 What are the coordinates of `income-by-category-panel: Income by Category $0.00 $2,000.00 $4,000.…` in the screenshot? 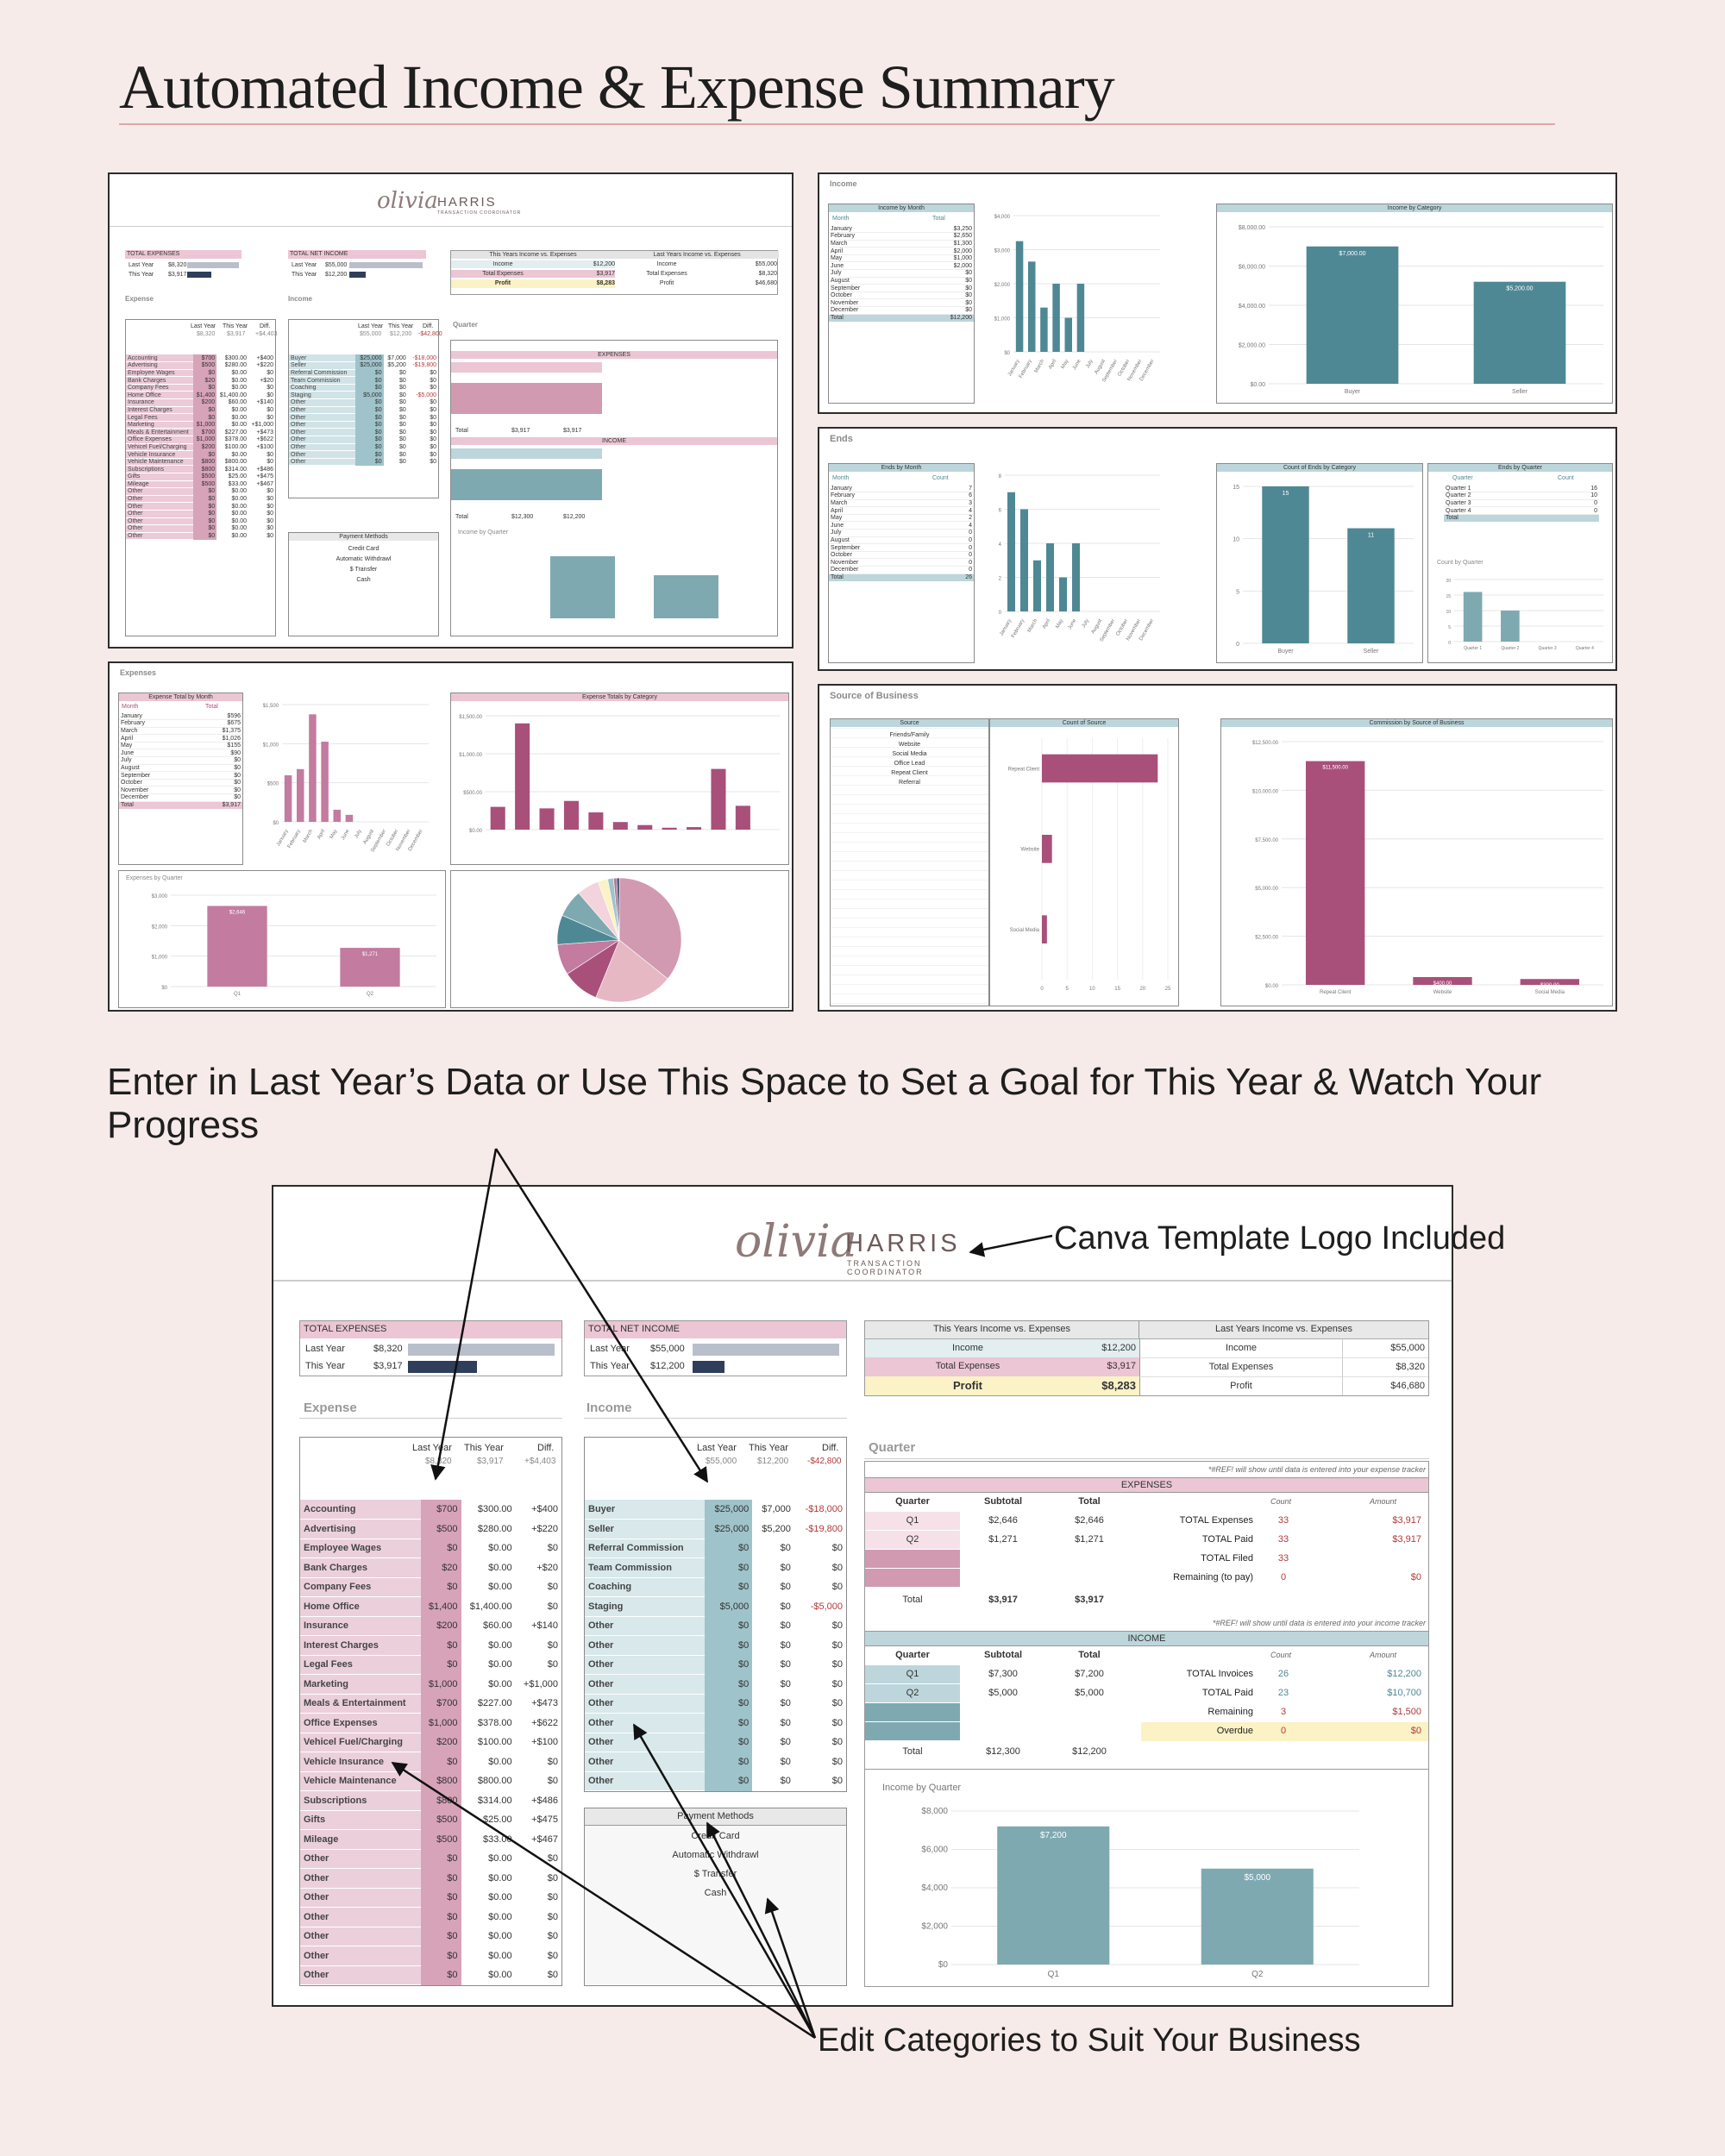 It's located at (1414, 304).